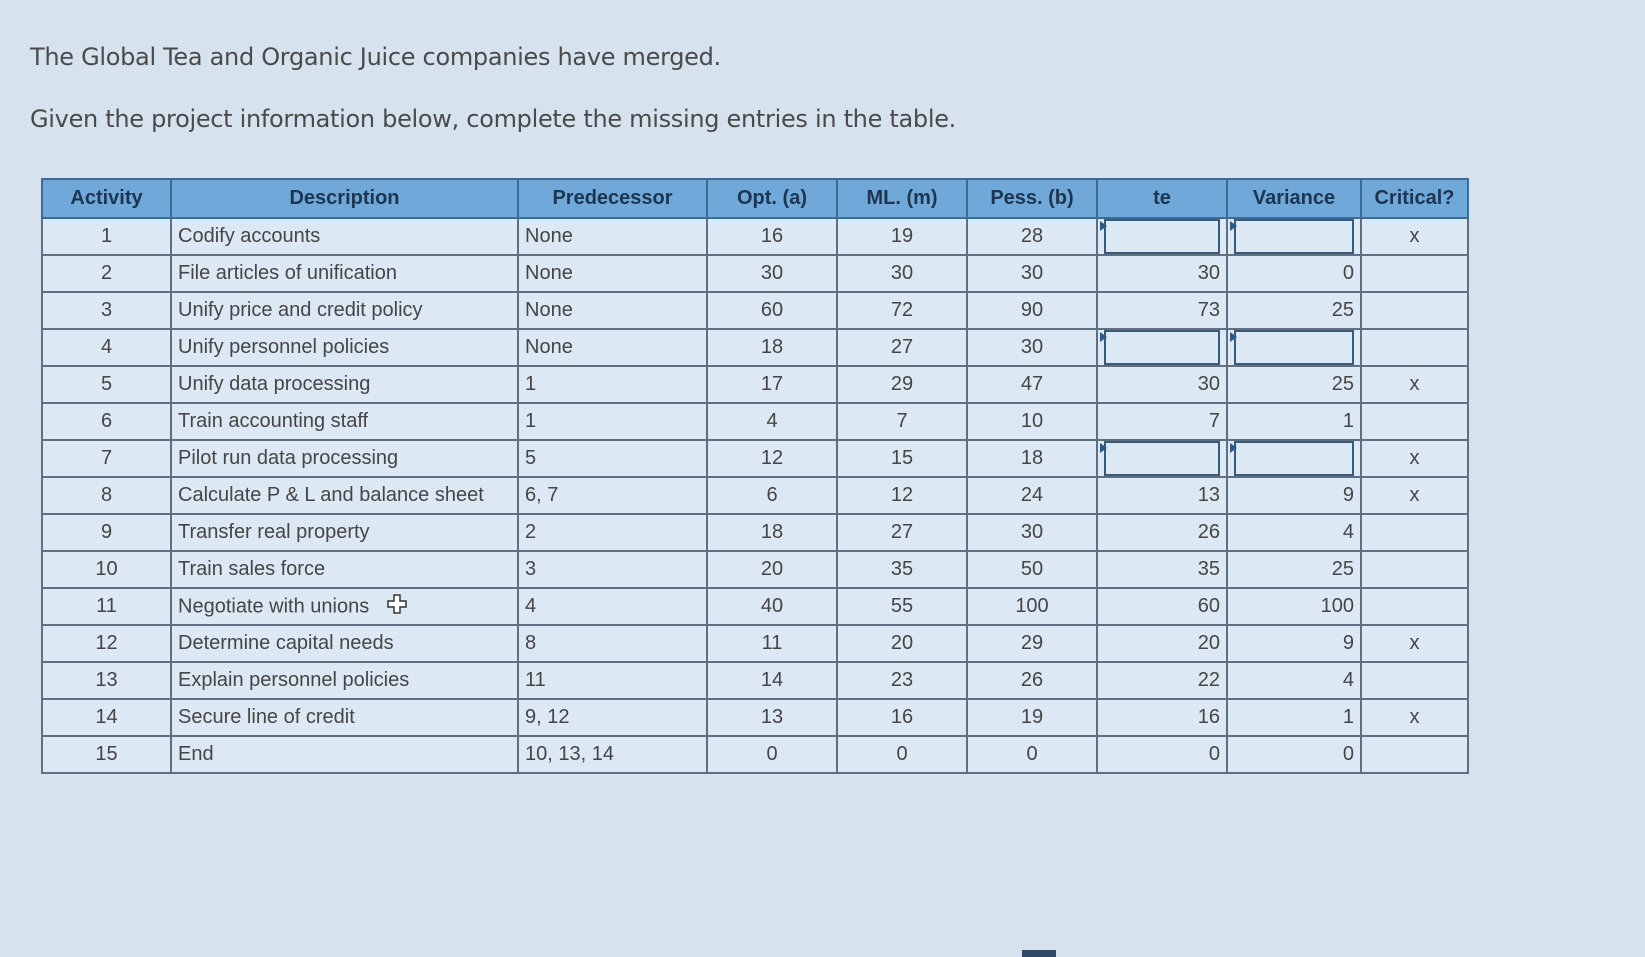 The height and width of the screenshot is (957, 1645). What do you see at coordinates (344, 643) in the screenshot?
I see `description-cell: Determine capital needs` at bounding box center [344, 643].